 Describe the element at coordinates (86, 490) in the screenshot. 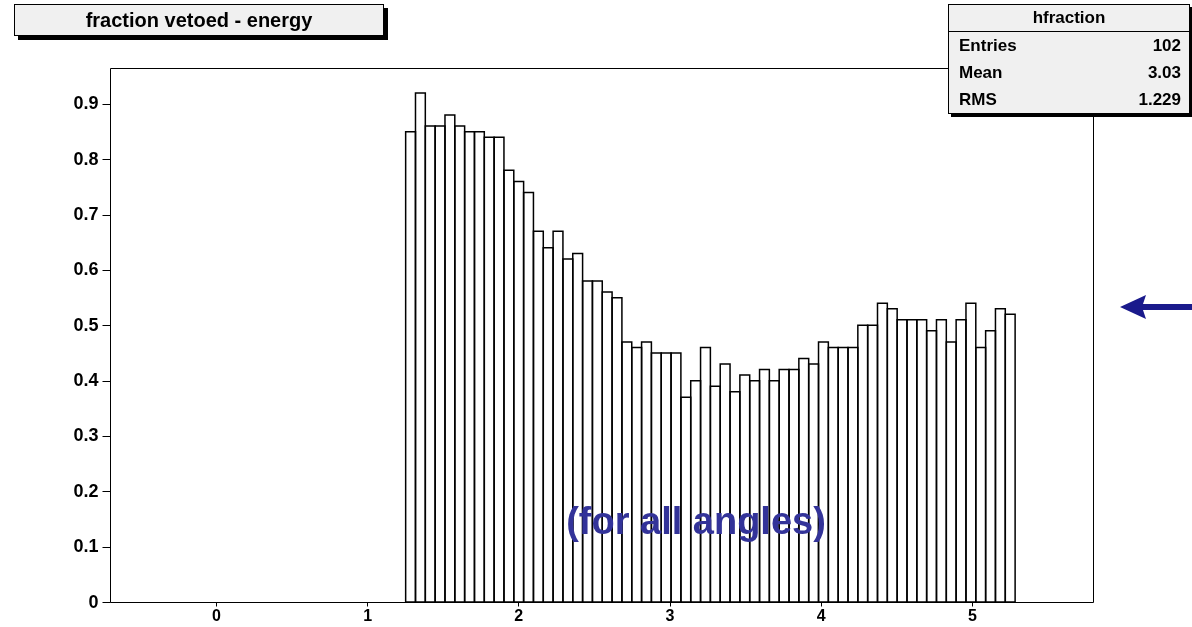

I see `y-tick-label: 0.2` at that location.